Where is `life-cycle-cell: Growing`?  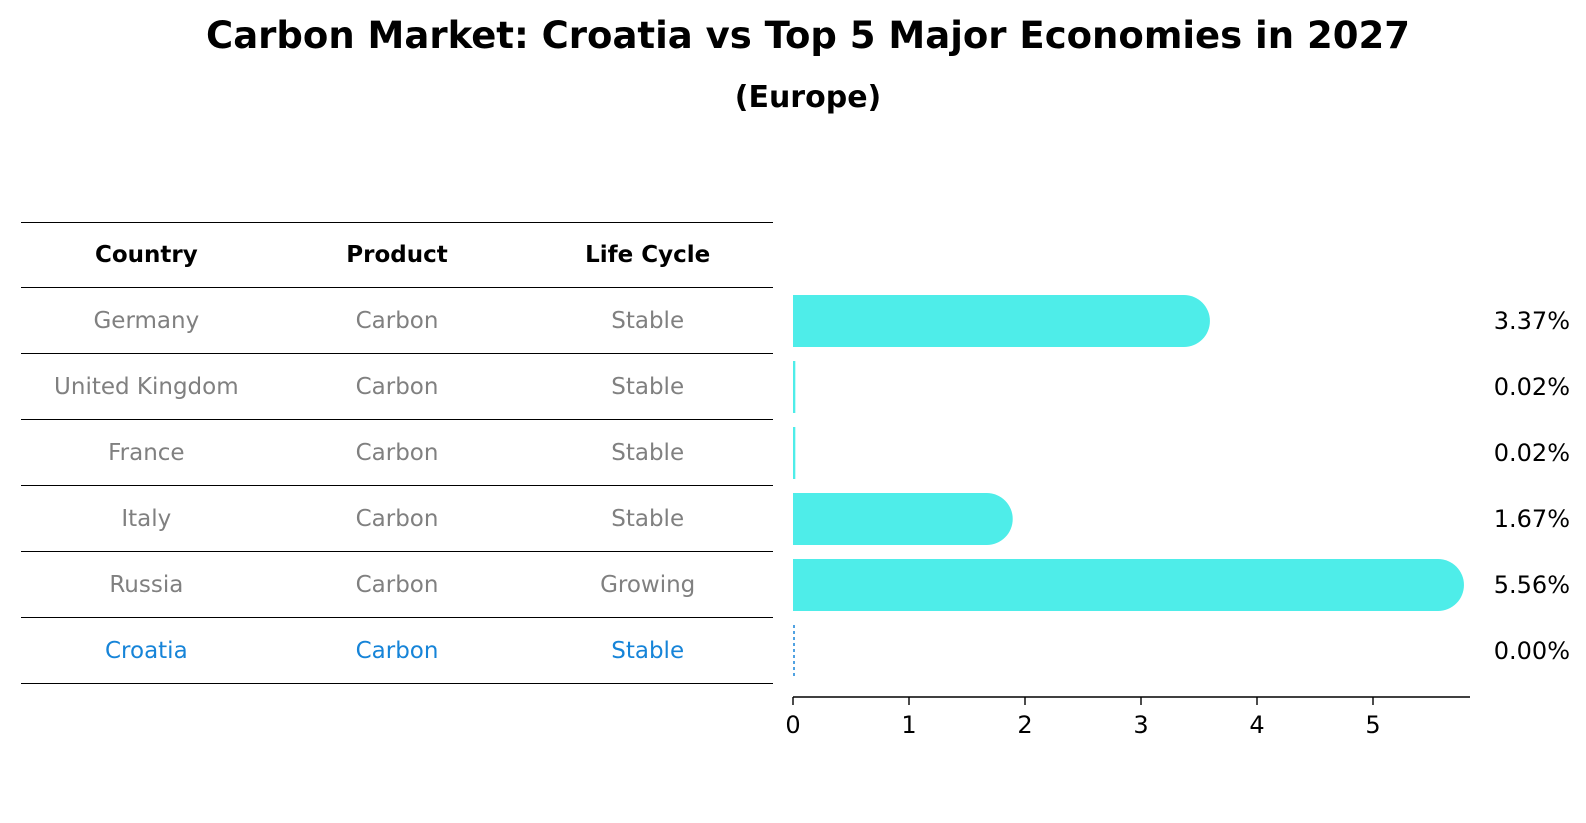
life-cycle-cell: Growing is located at coordinates (648, 584).